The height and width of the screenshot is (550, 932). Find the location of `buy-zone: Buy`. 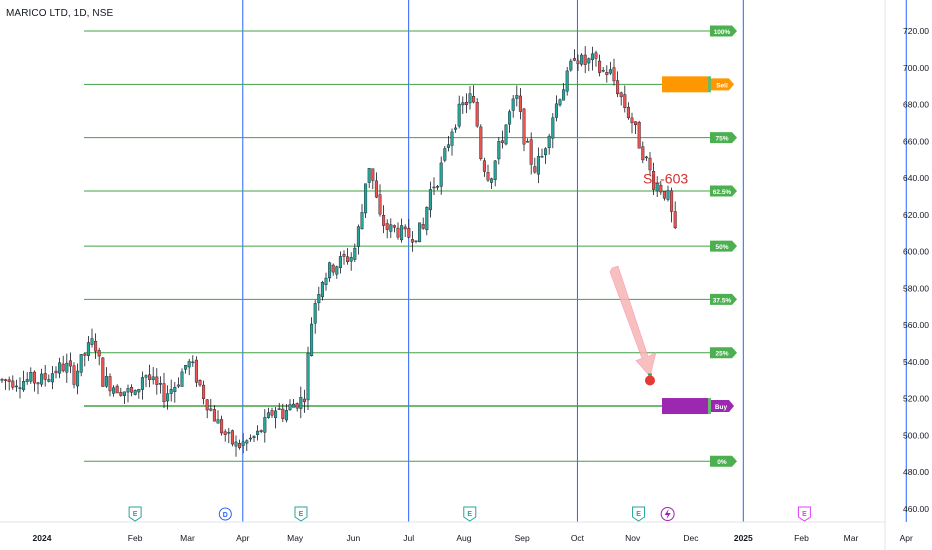

buy-zone: Buy is located at coordinates (698, 406).